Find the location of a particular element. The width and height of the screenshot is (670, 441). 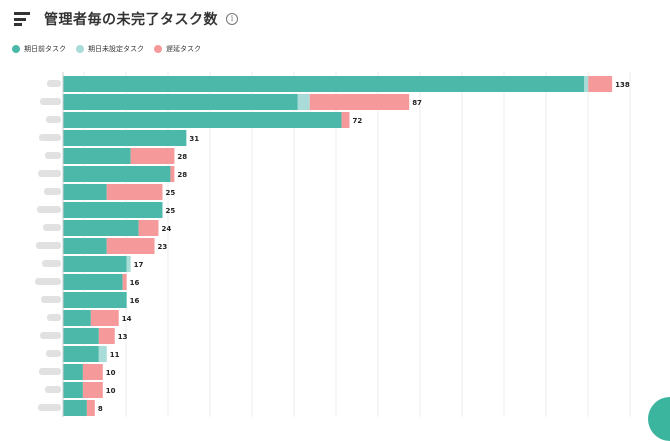

bar-total-label: 17 is located at coordinates (139, 265).